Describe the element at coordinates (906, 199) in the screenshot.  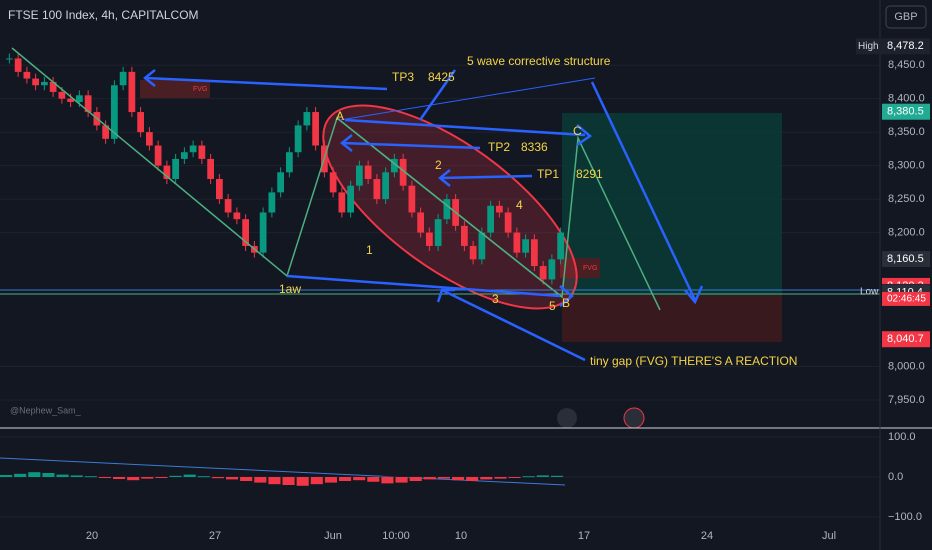
I see `y-tick-label: 8,250.0` at that location.